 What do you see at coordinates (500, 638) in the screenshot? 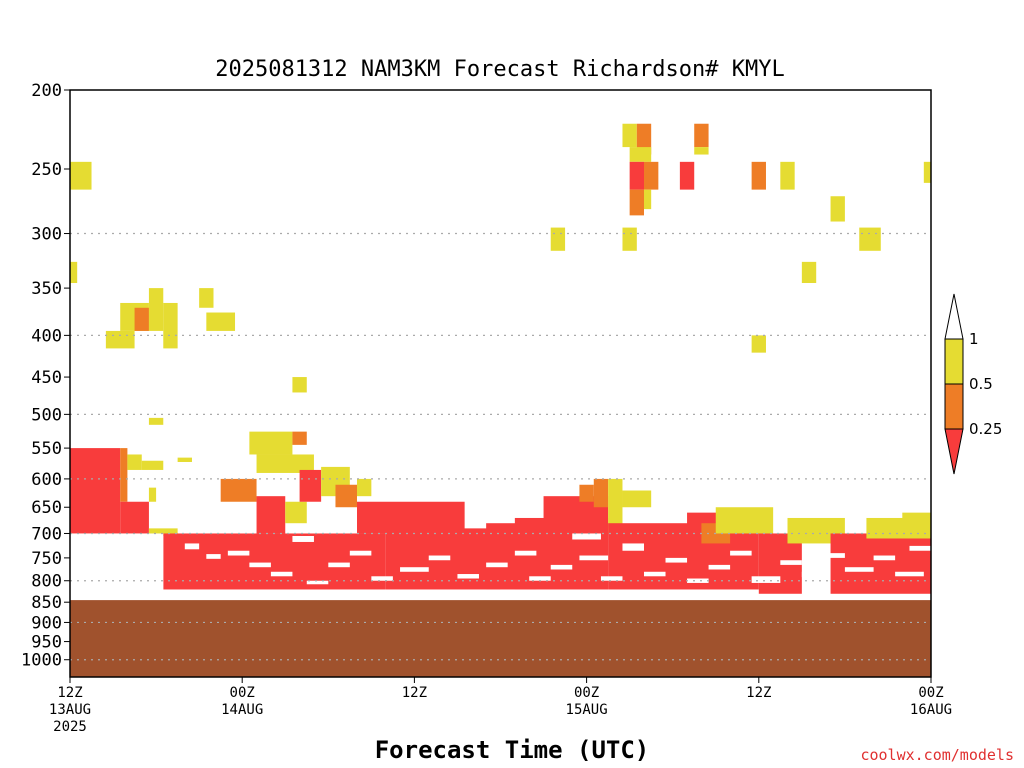
I see `ground-fill` at bounding box center [500, 638].